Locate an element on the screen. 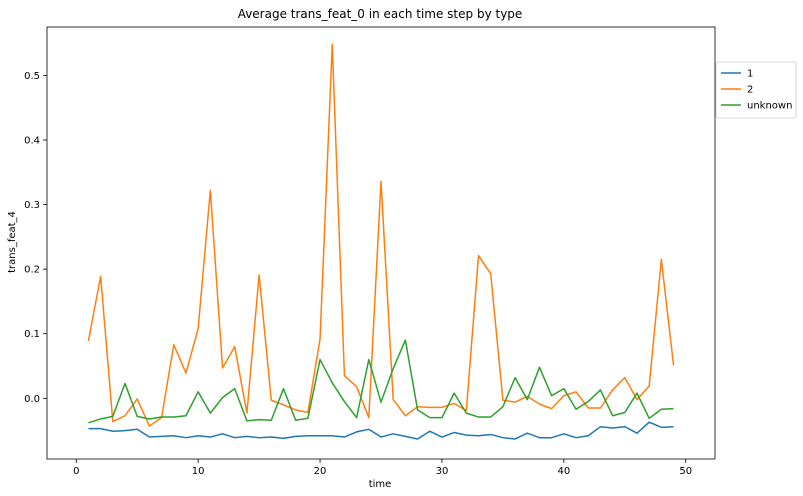 The image size is (803, 496). y-axis-label: trans_feat_4 is located at coordinates (12, 242).